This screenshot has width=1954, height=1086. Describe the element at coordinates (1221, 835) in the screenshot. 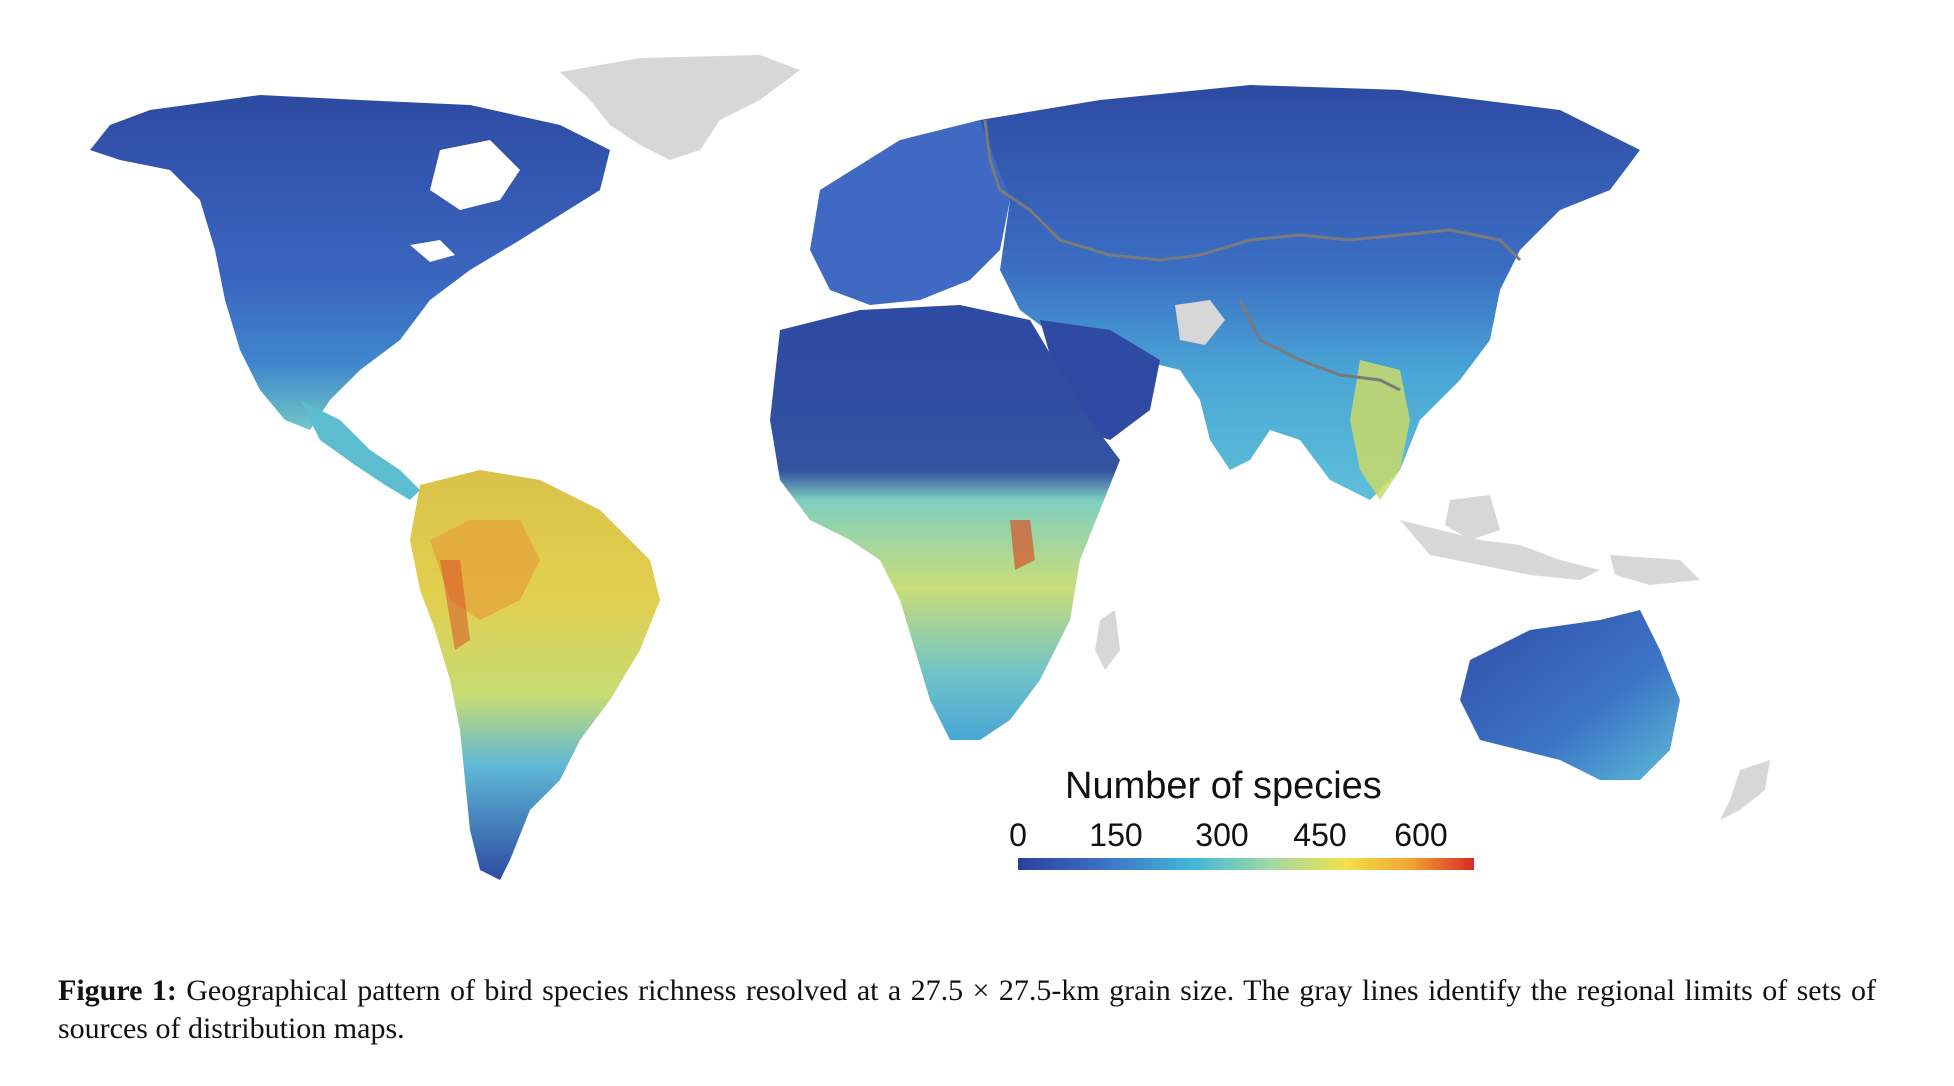

I see `legend-tick-300: 300` at that location.